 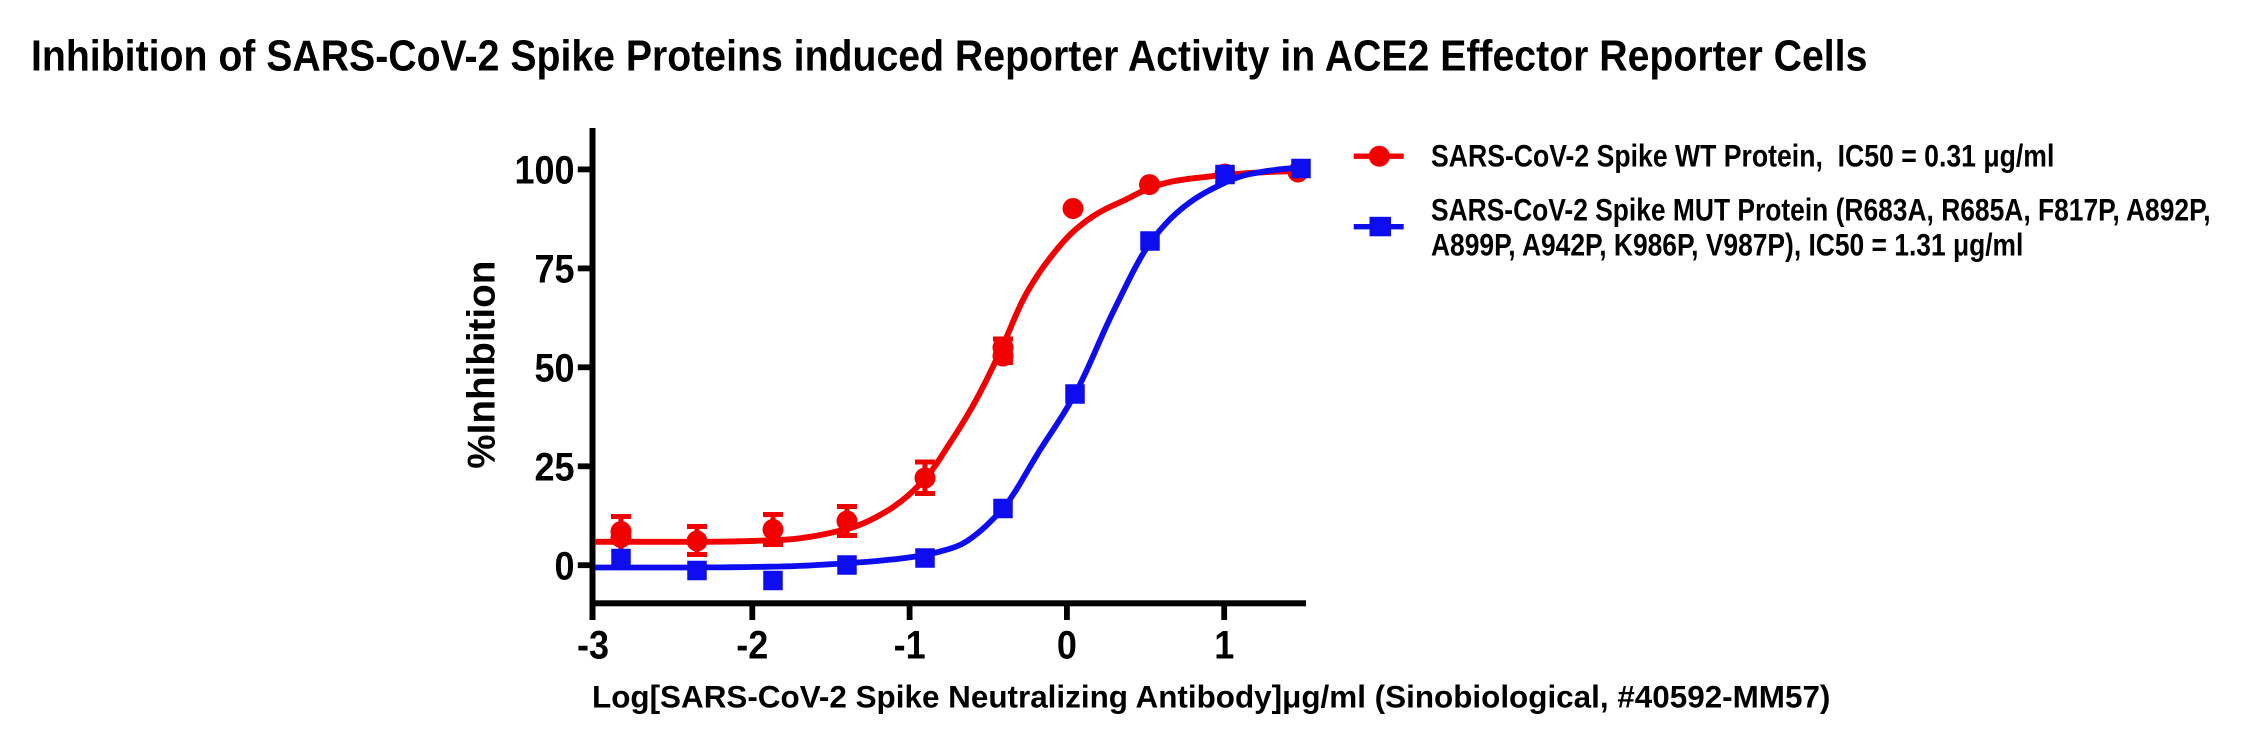 I want to click on svg-text: -3, so click(x=593, y=646).